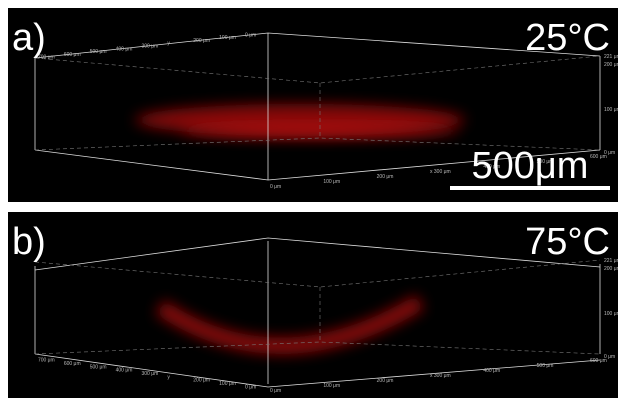 Image resolution: width=618 pixels, height=400 pixels. Describe the element at coordinates (29, 38) in the screenshot. I see `panel-label: a)` at that location.